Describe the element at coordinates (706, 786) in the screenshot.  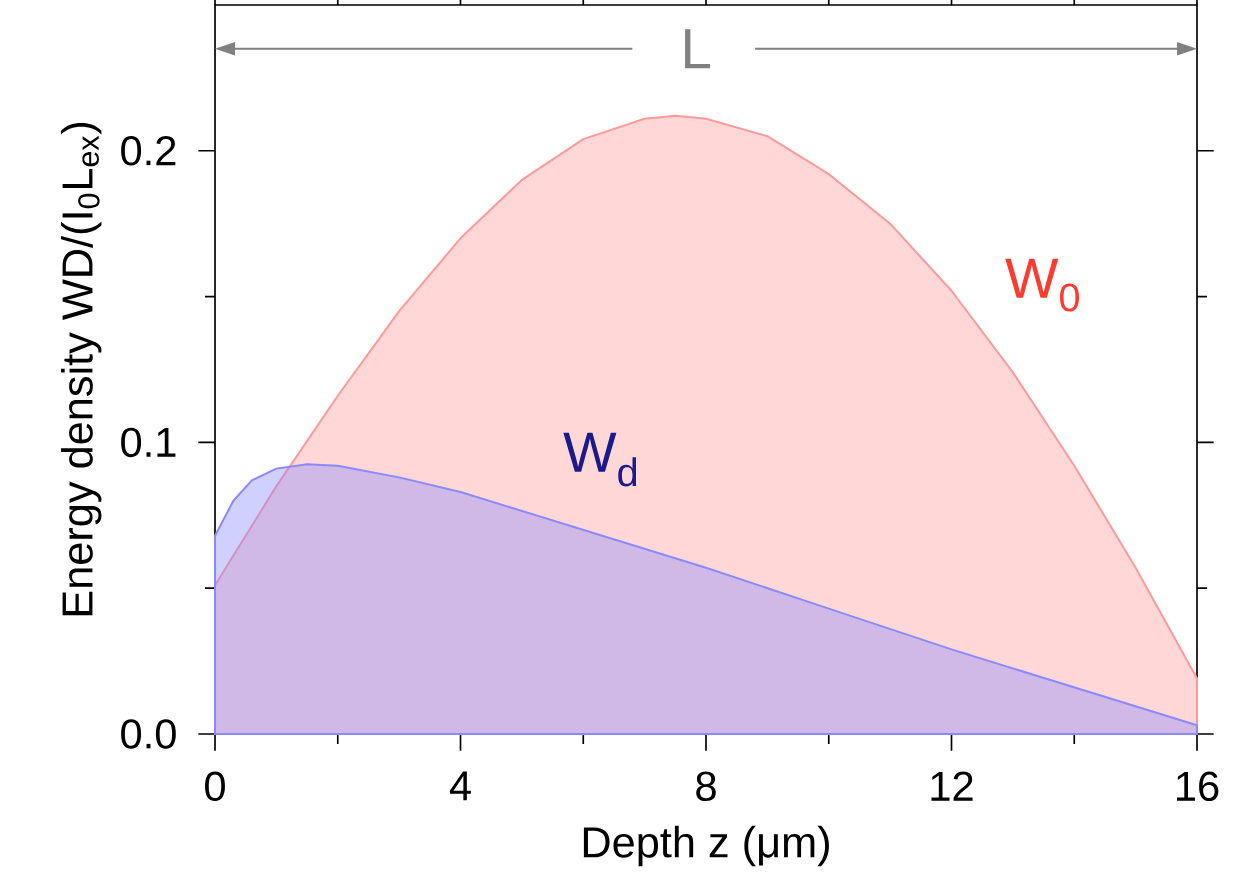
I see `x-tick-label: 8` at that location.